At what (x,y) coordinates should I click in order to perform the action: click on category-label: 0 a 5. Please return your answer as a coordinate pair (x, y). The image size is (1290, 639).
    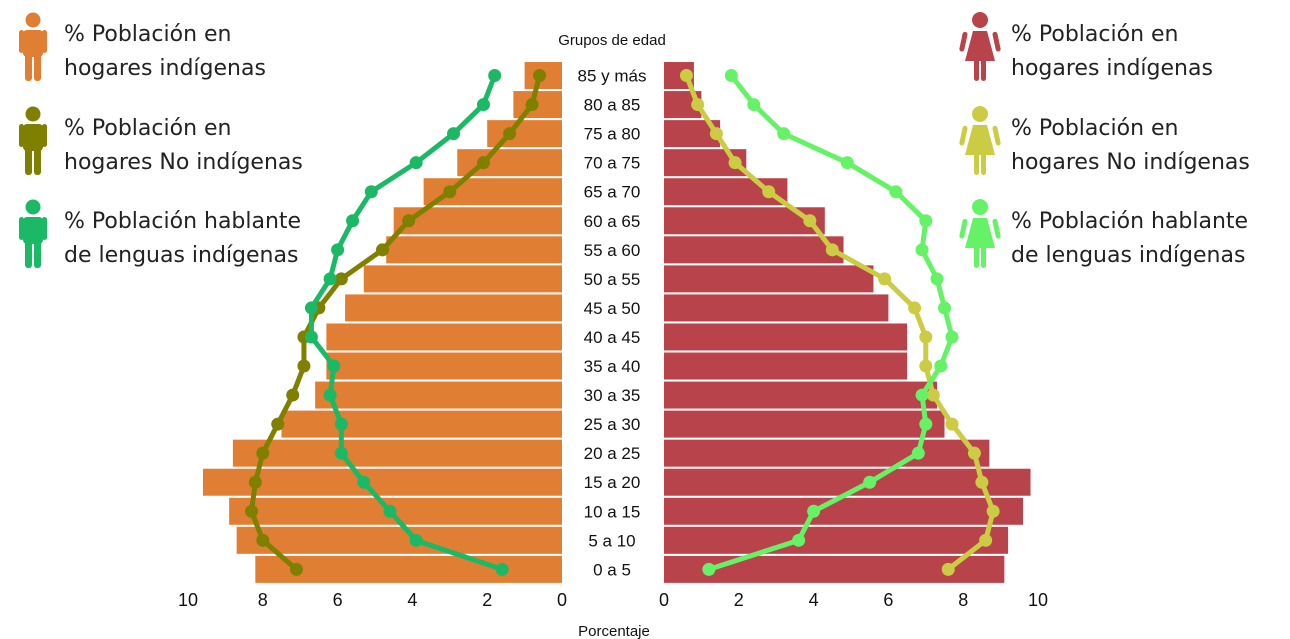
    Looking at the image, I should click on (612, 569).